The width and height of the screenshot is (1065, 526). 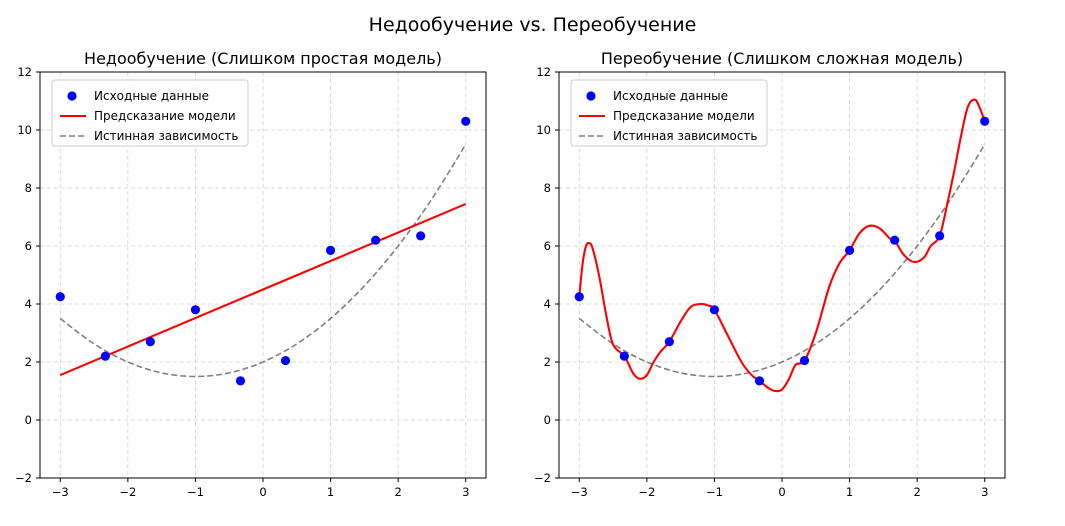 I want to click on panel-title: Переобучение (Слишком сложная модель), so click(x=782, y=58).